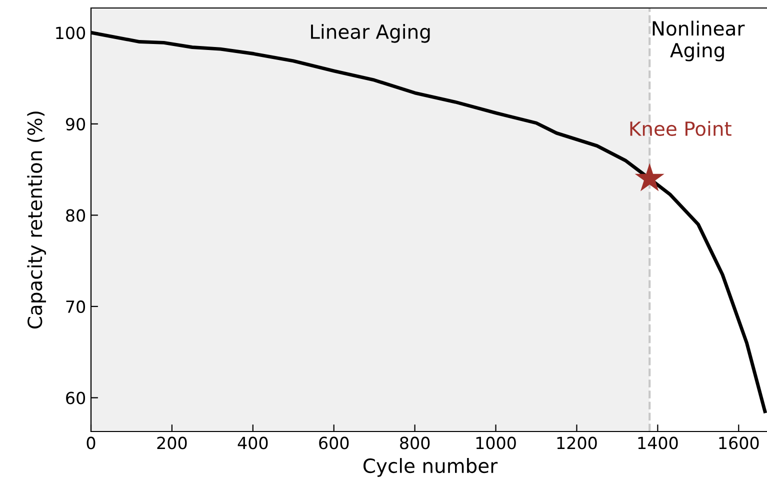 This screenshot has width=767, height=491. I want to click on y-tick-label: 80, so click(76, 215).